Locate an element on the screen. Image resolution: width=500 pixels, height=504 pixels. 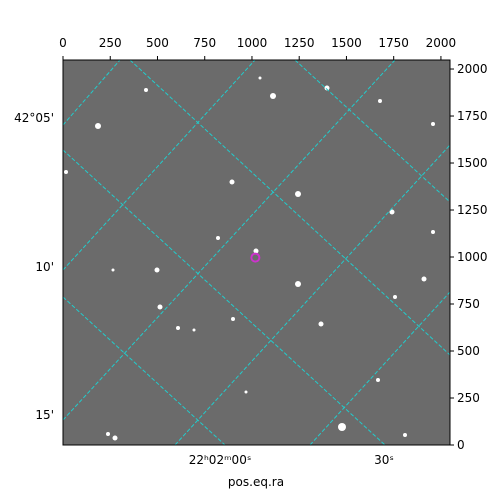
dec-label: 15' is located at coordinates (44, 415).